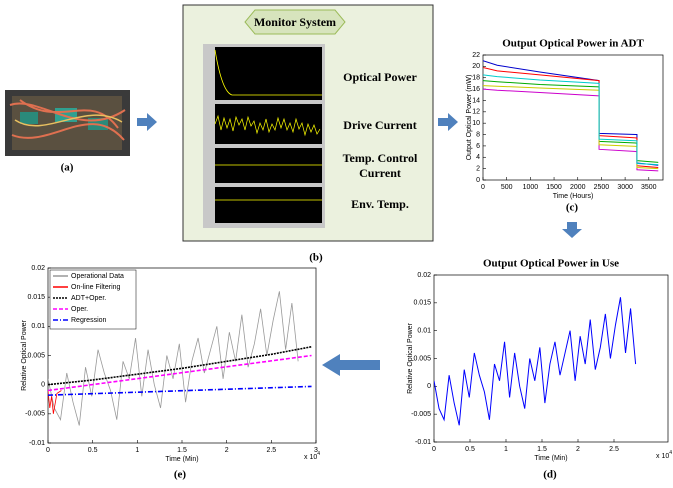 The height and width of the screenshot is (488, 673). I want to click on y-tick-label: 10, so click(476, 123).